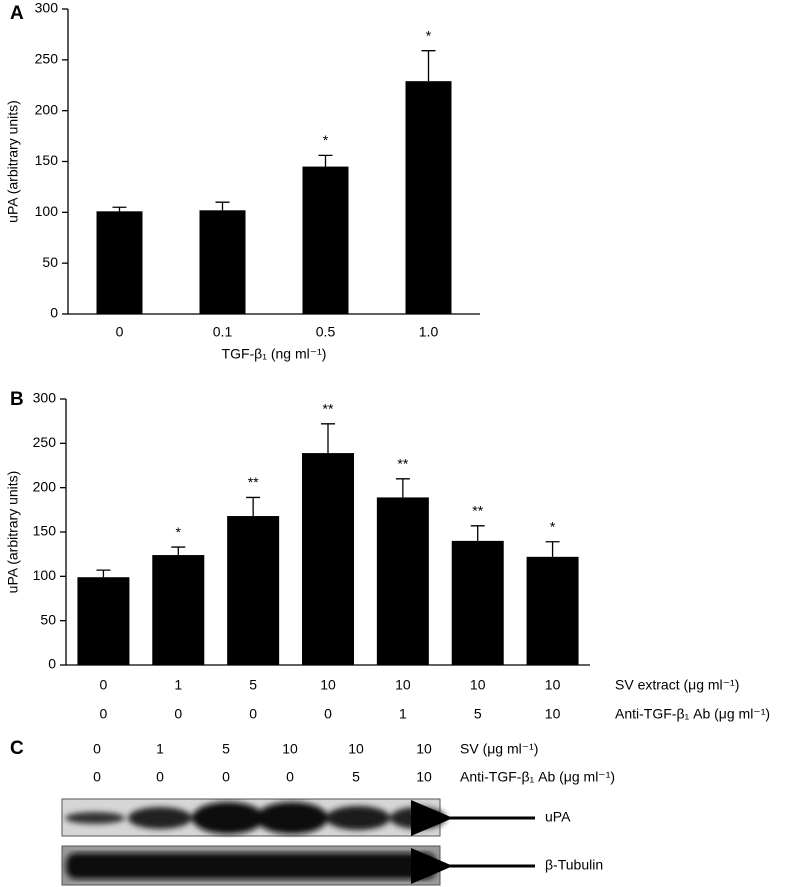  I want to click on lane-label: 1, so click(160, 749).